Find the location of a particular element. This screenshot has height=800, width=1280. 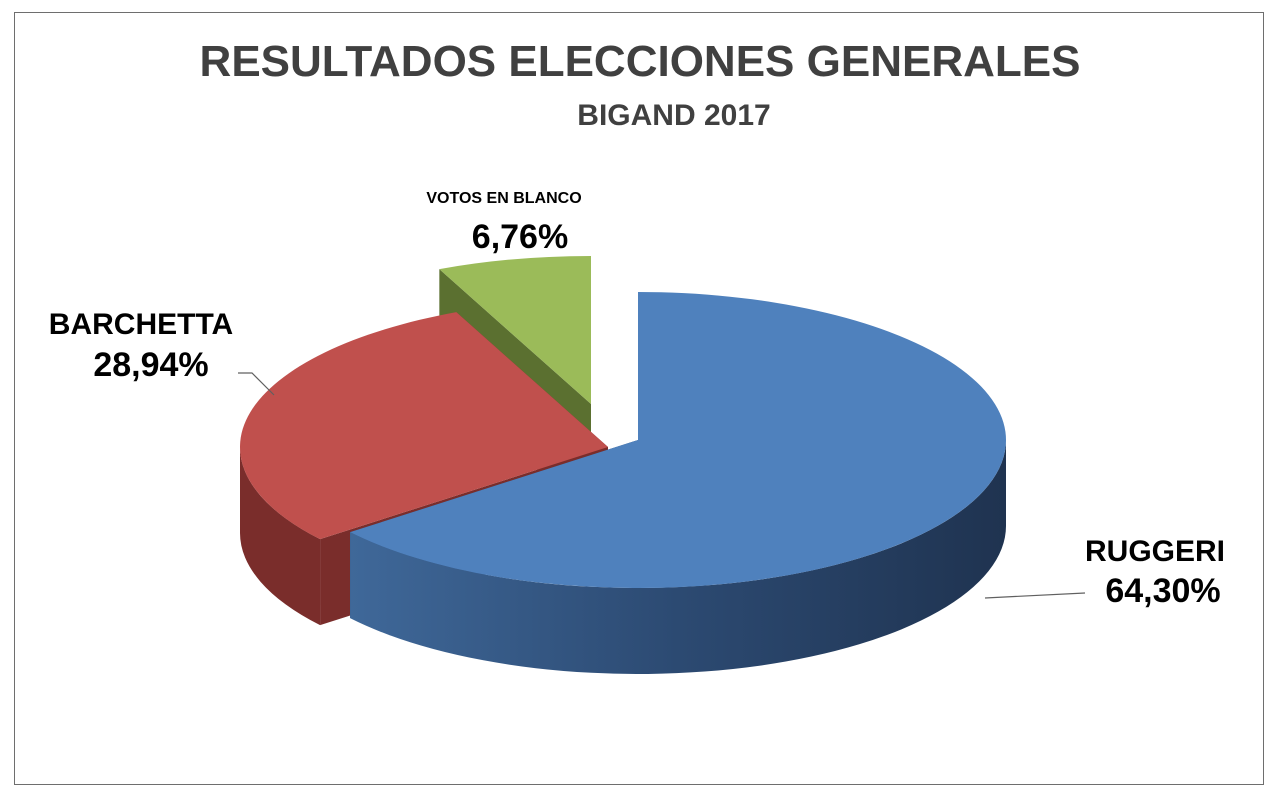

chart-subtitle: BIGAND 2017 is located at coordinates (673, 115).